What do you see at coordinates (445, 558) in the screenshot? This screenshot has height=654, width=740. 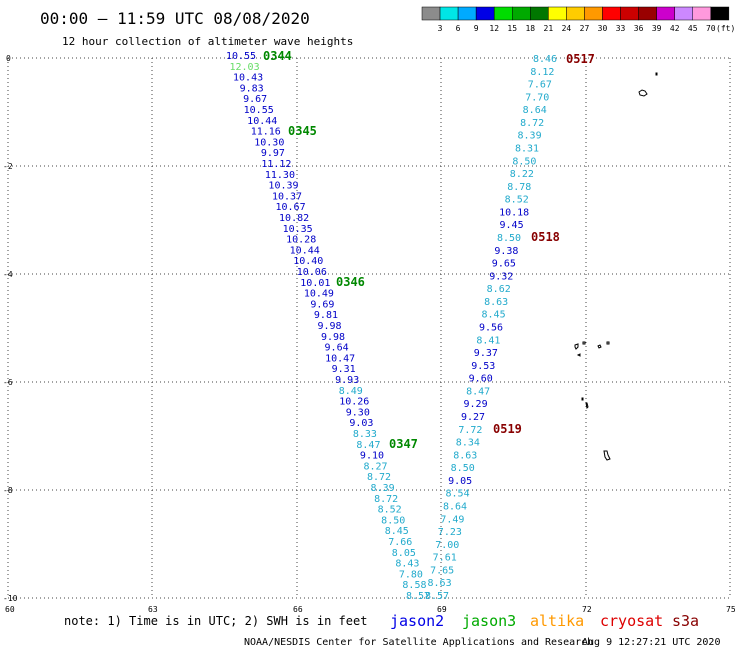 I see `wave-height-value: 7.61` at bounding box center [445, 558].